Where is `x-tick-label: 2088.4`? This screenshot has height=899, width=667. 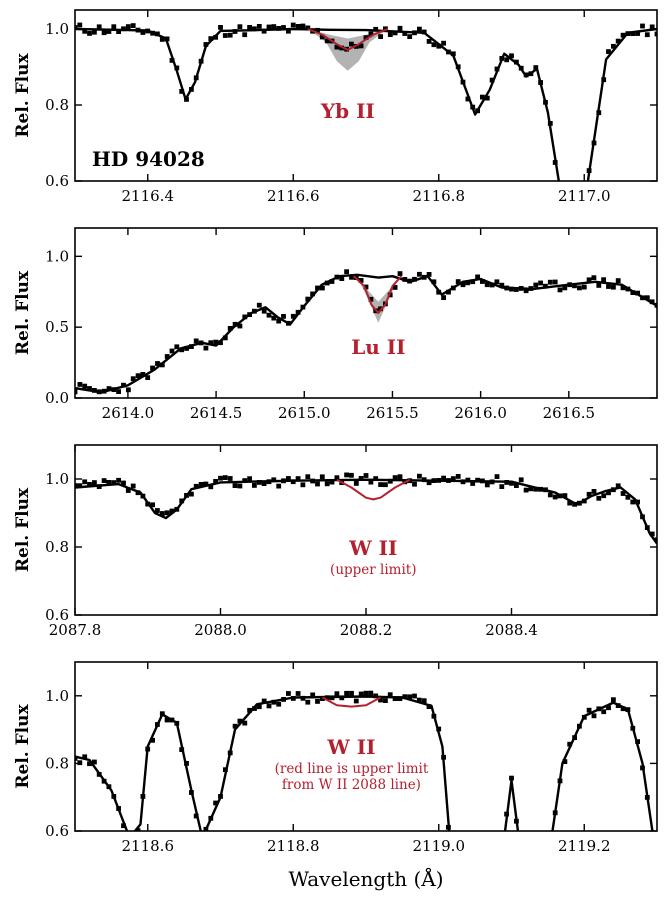
x-tick-label: 2088.4 is located at coordinates (511, 630).